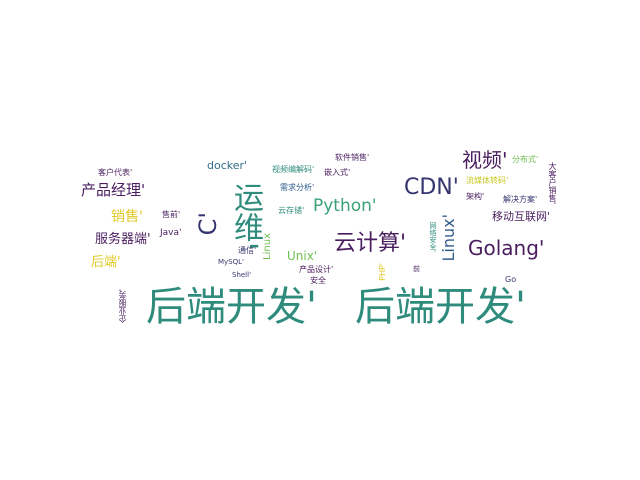 This screenshot has height=480, width=640. I want to click on word: 通信', so click(247, 250).